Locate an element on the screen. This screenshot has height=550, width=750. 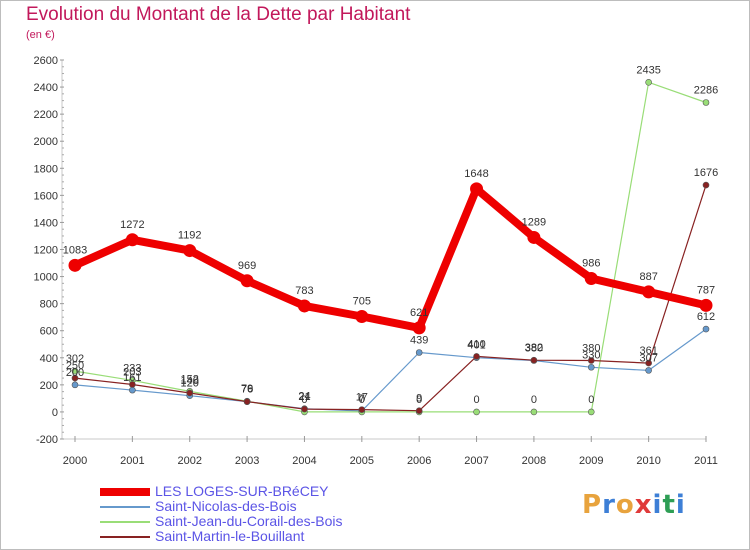
data-label: 17 is located at coordinates (362, 398).